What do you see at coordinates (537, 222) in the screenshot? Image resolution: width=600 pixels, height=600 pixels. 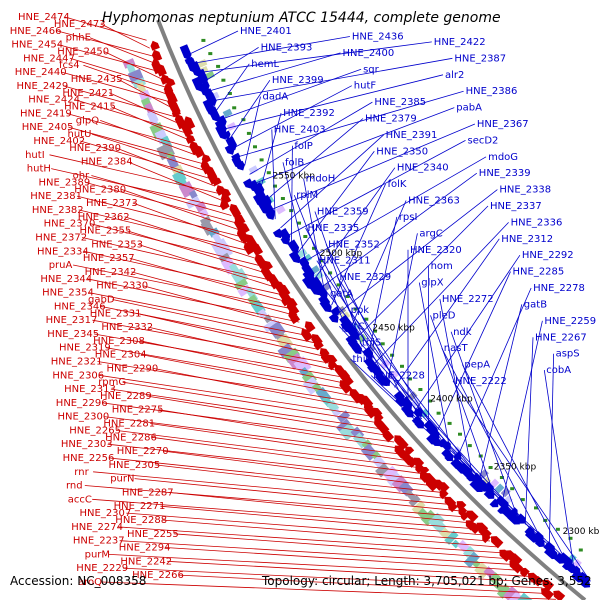 I see `forward-gene-label: HNE_2336` at bounding box center [537, 222].